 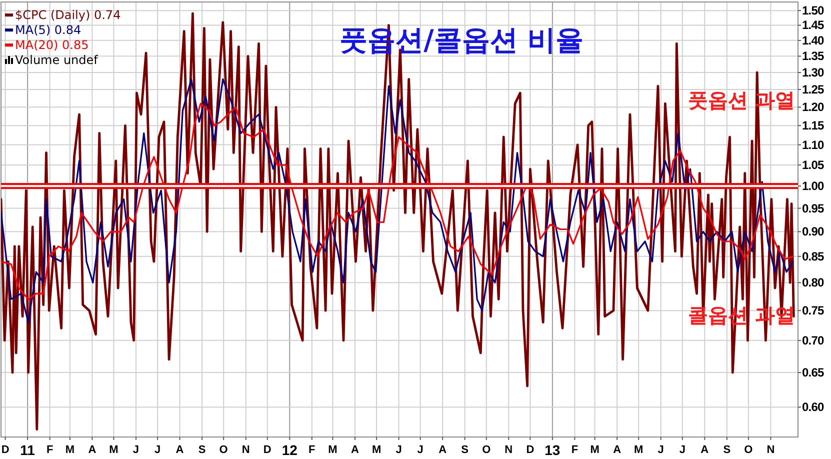 What do you see at coordinates (552, 450) in the screenshot?
I see `x-tick-label: 13` at bounding box center [552, 450].